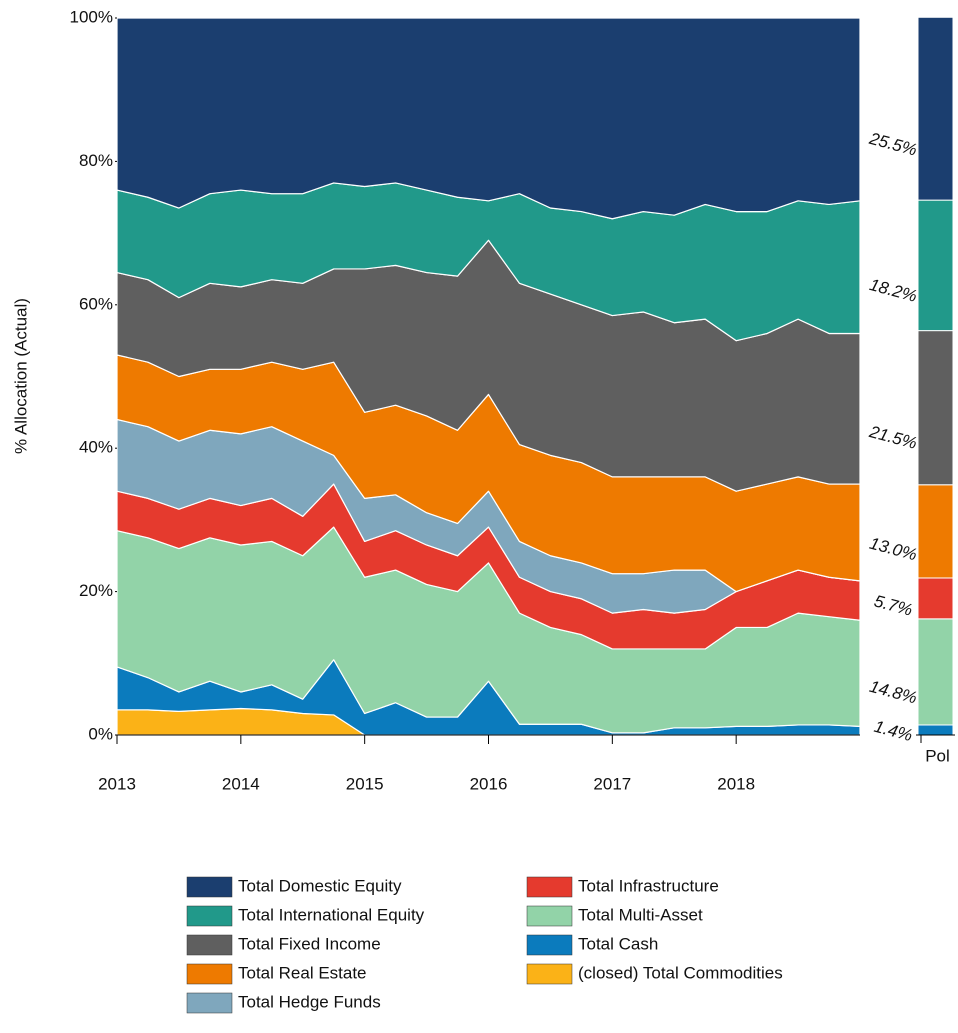 Image resolution: width=958 pixels, height=1033 pixels. Describe the element at coordinates (489, 783) in the screenshot. I see `x-tick-label: 2016` at that location.